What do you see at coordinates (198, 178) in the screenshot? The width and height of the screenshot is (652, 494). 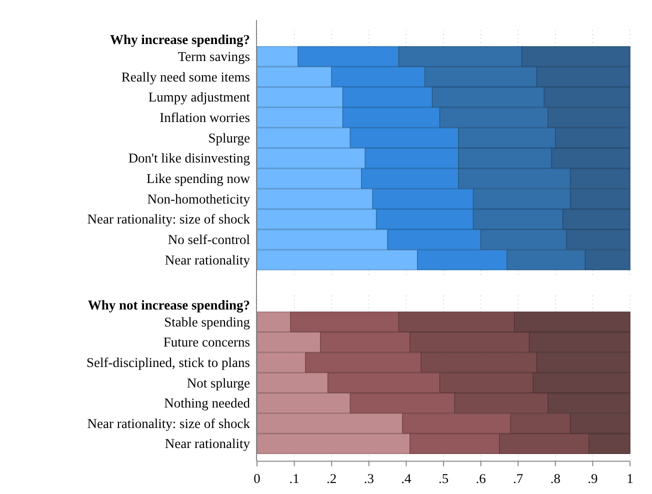 I see `y-tick-label: Like spending now` at bounding box center [198, 178].